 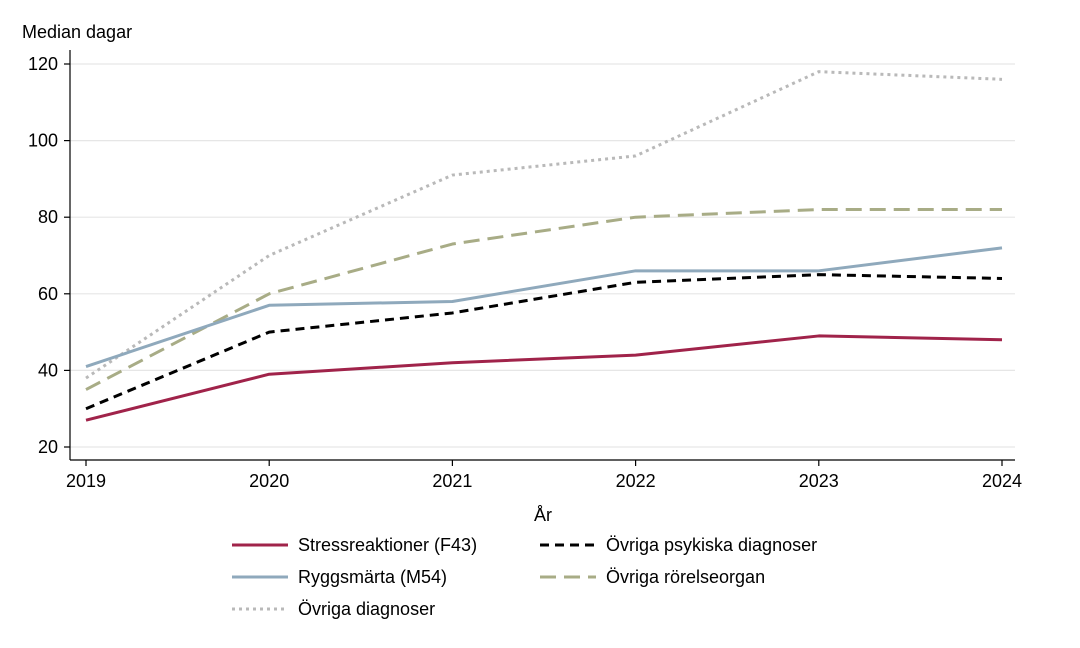 I want to click on legend-label-4: Övriga diagnoser, so click(x=366, y=609).